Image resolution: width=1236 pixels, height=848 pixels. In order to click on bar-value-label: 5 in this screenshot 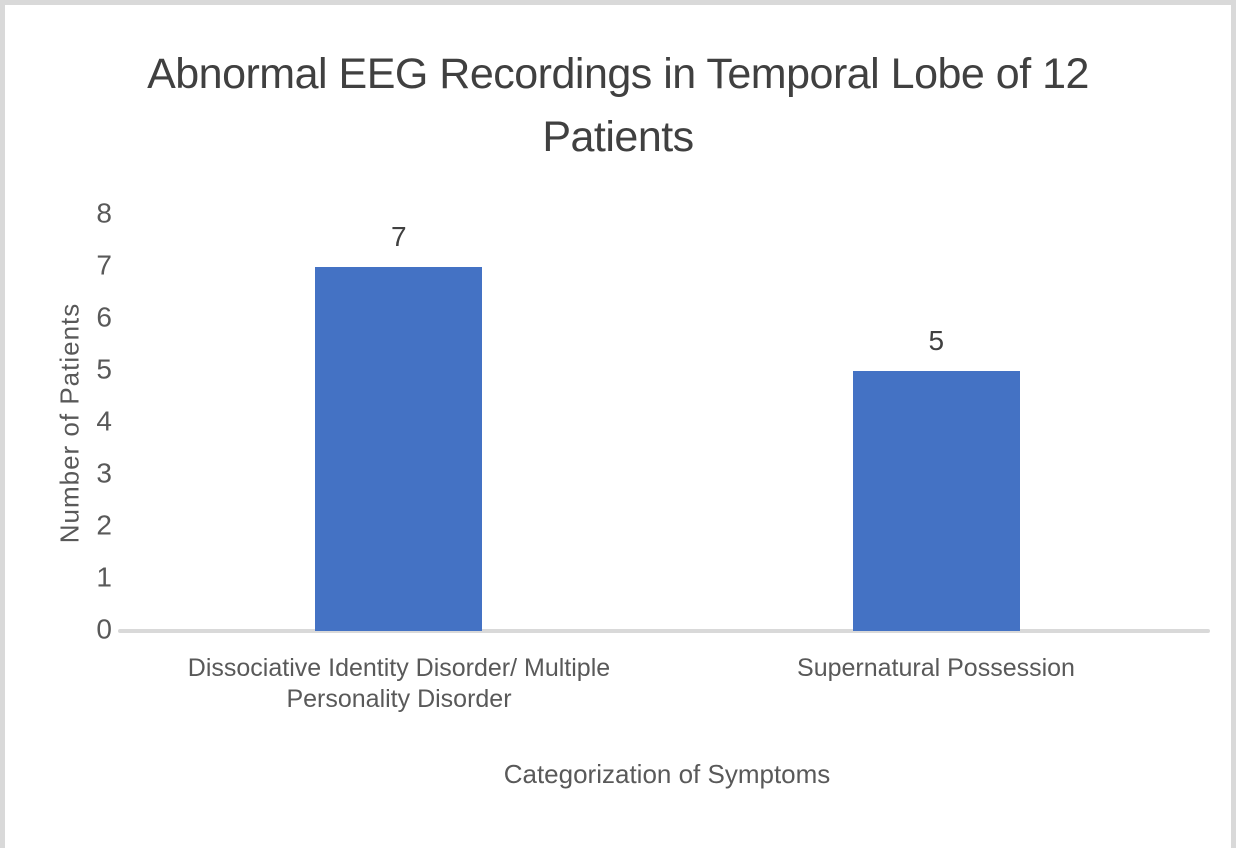, I will do `click(936, 340)`.